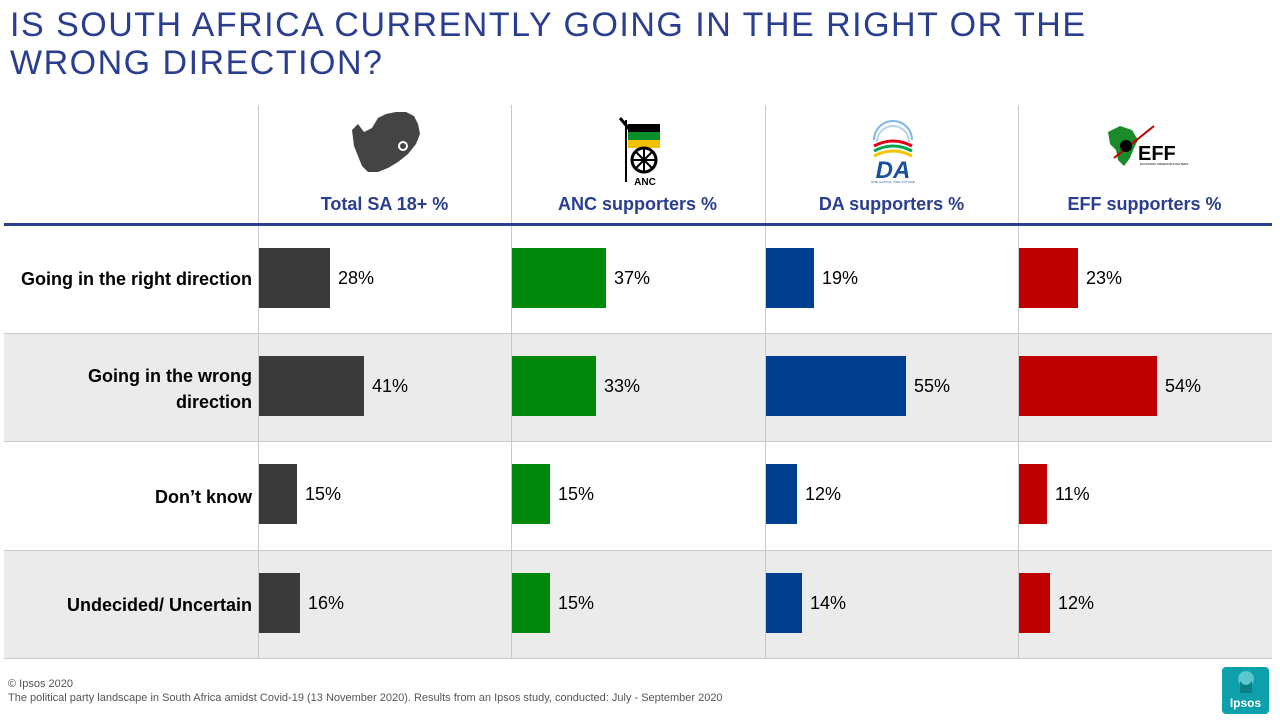 The image size is (1280, 720). I want to click on value-label-anc-row-2: 33%, so click(622, 386).